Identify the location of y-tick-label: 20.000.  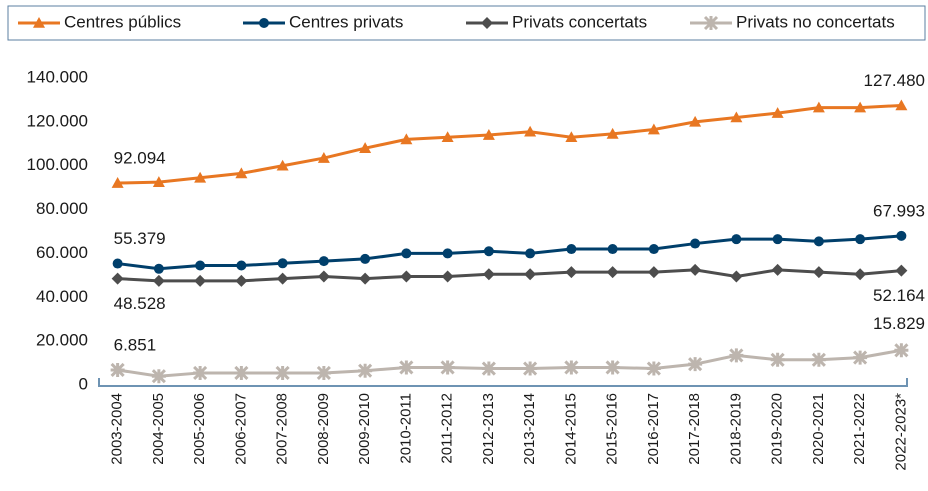
(62, 340).